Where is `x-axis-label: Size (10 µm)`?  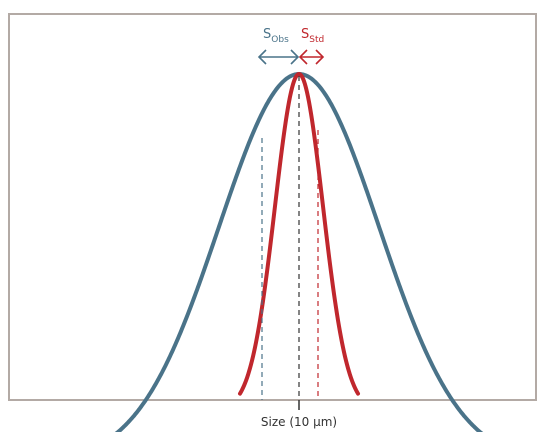
x-axis-label: Size (10 µm) is located at coordinates (299, 422).